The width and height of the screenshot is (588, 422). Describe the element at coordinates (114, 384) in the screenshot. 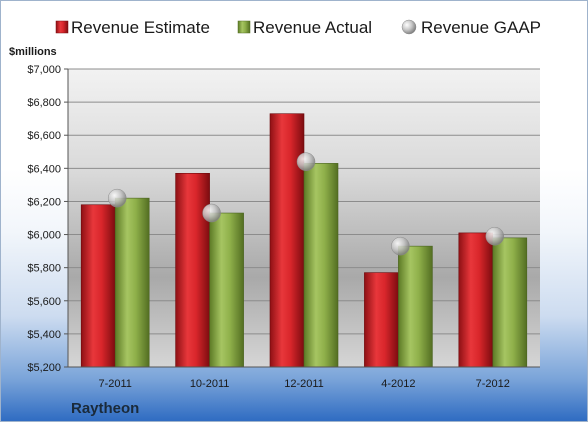

I see `x-tick-label: 7-2011` at that location.